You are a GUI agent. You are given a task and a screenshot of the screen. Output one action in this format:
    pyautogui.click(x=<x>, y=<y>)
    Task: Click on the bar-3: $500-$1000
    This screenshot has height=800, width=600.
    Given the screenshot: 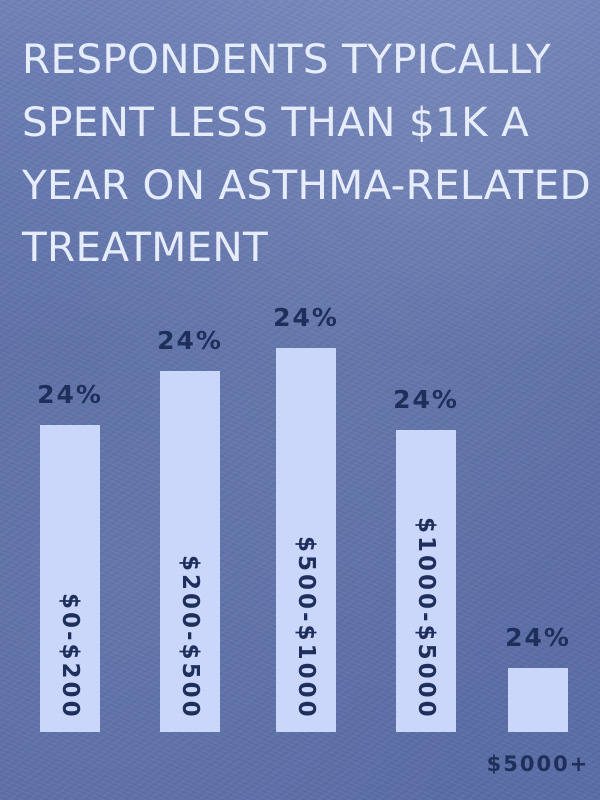 What is the action you would take?
    pyautogui.click(x=306, y=540)
    